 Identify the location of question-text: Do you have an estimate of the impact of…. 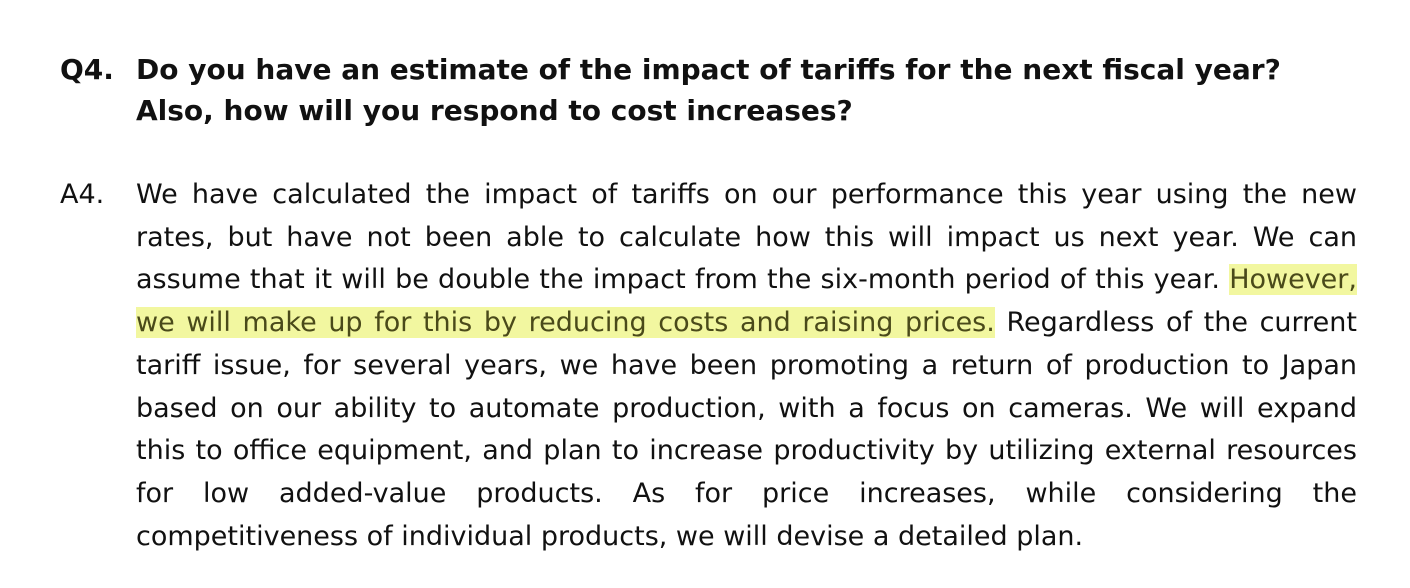
(708, 90).